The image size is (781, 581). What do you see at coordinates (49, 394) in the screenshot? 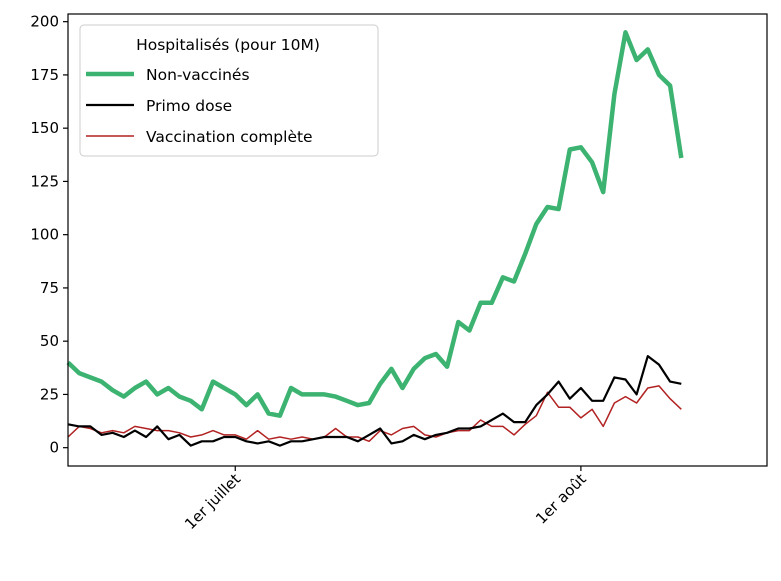
I see `y-tick-label: 25` at bounding box center [49, 394].